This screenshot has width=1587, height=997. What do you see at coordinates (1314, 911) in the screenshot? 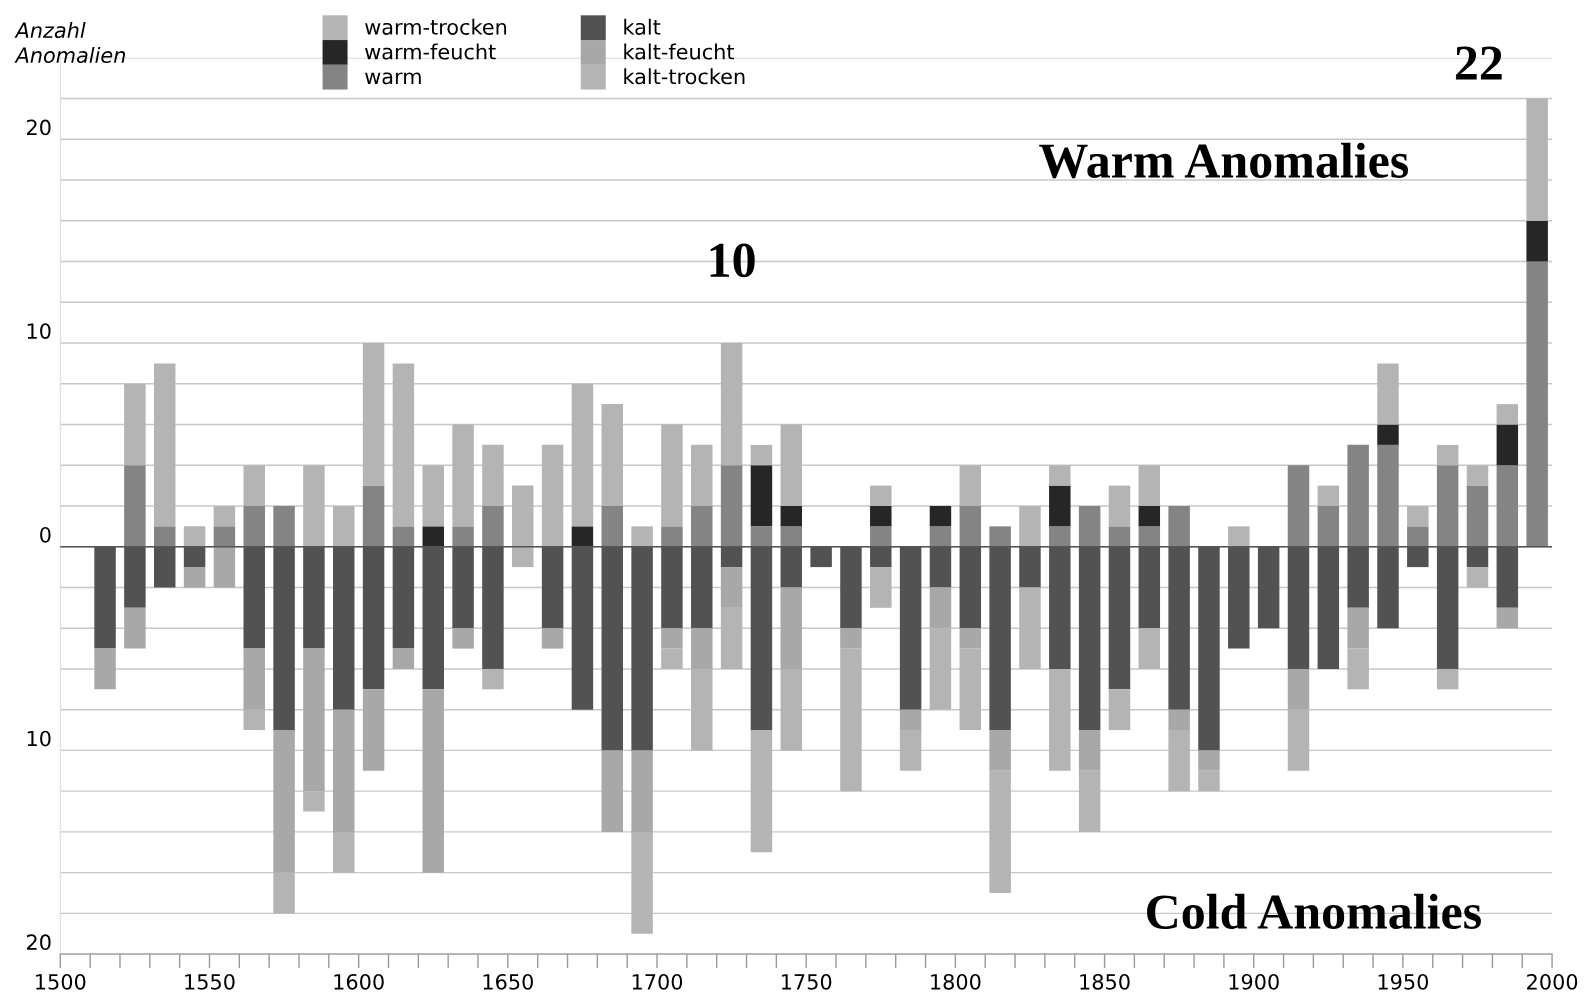
I see `annotation: Cold Anomalies` at bounding box center [1314, 911].